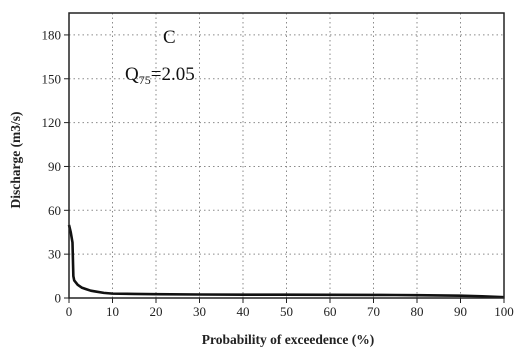 The width and height of the screenshot is (518, 349). Describe the element at coordinates (169, 37) in the screenshot. I see `panel-label: C` at that location.